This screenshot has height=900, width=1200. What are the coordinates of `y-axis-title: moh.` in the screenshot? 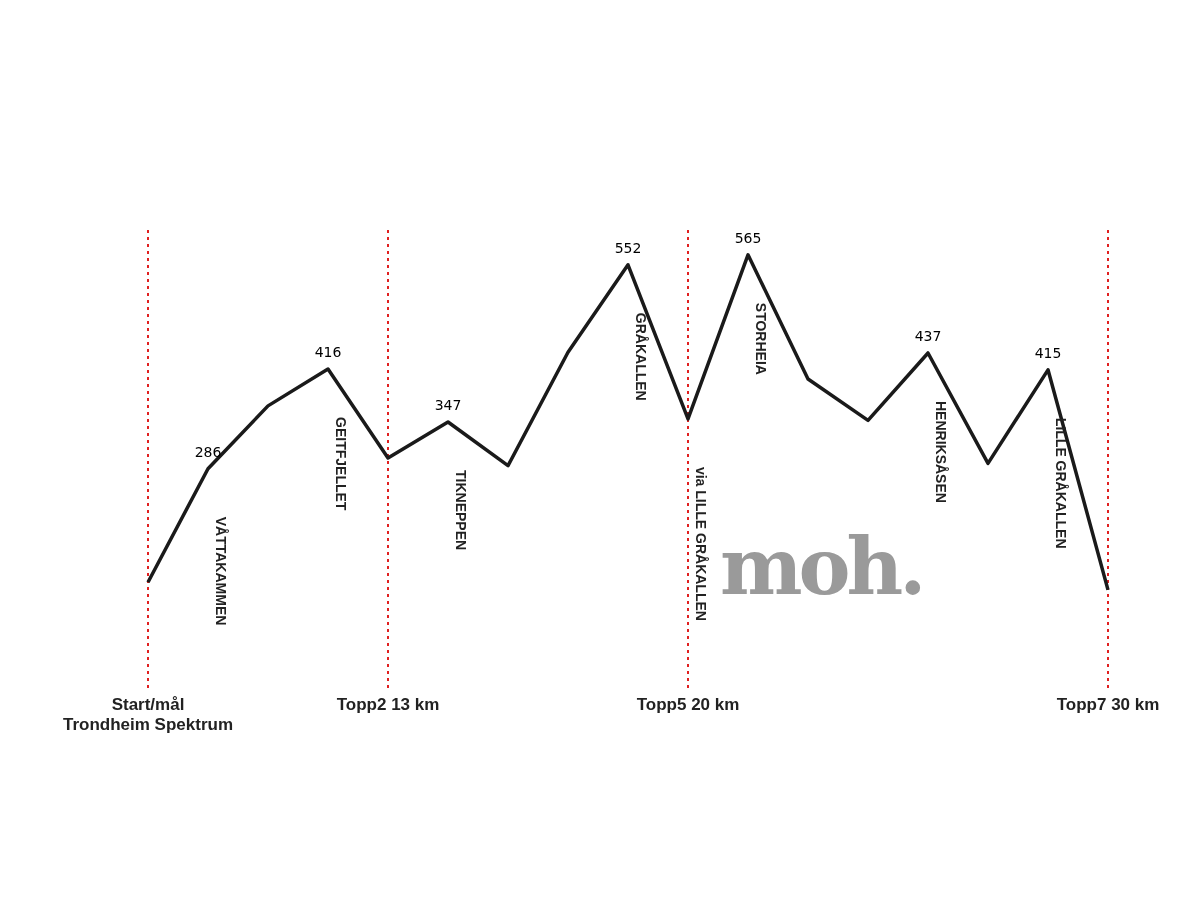 It's located at (821, 566).